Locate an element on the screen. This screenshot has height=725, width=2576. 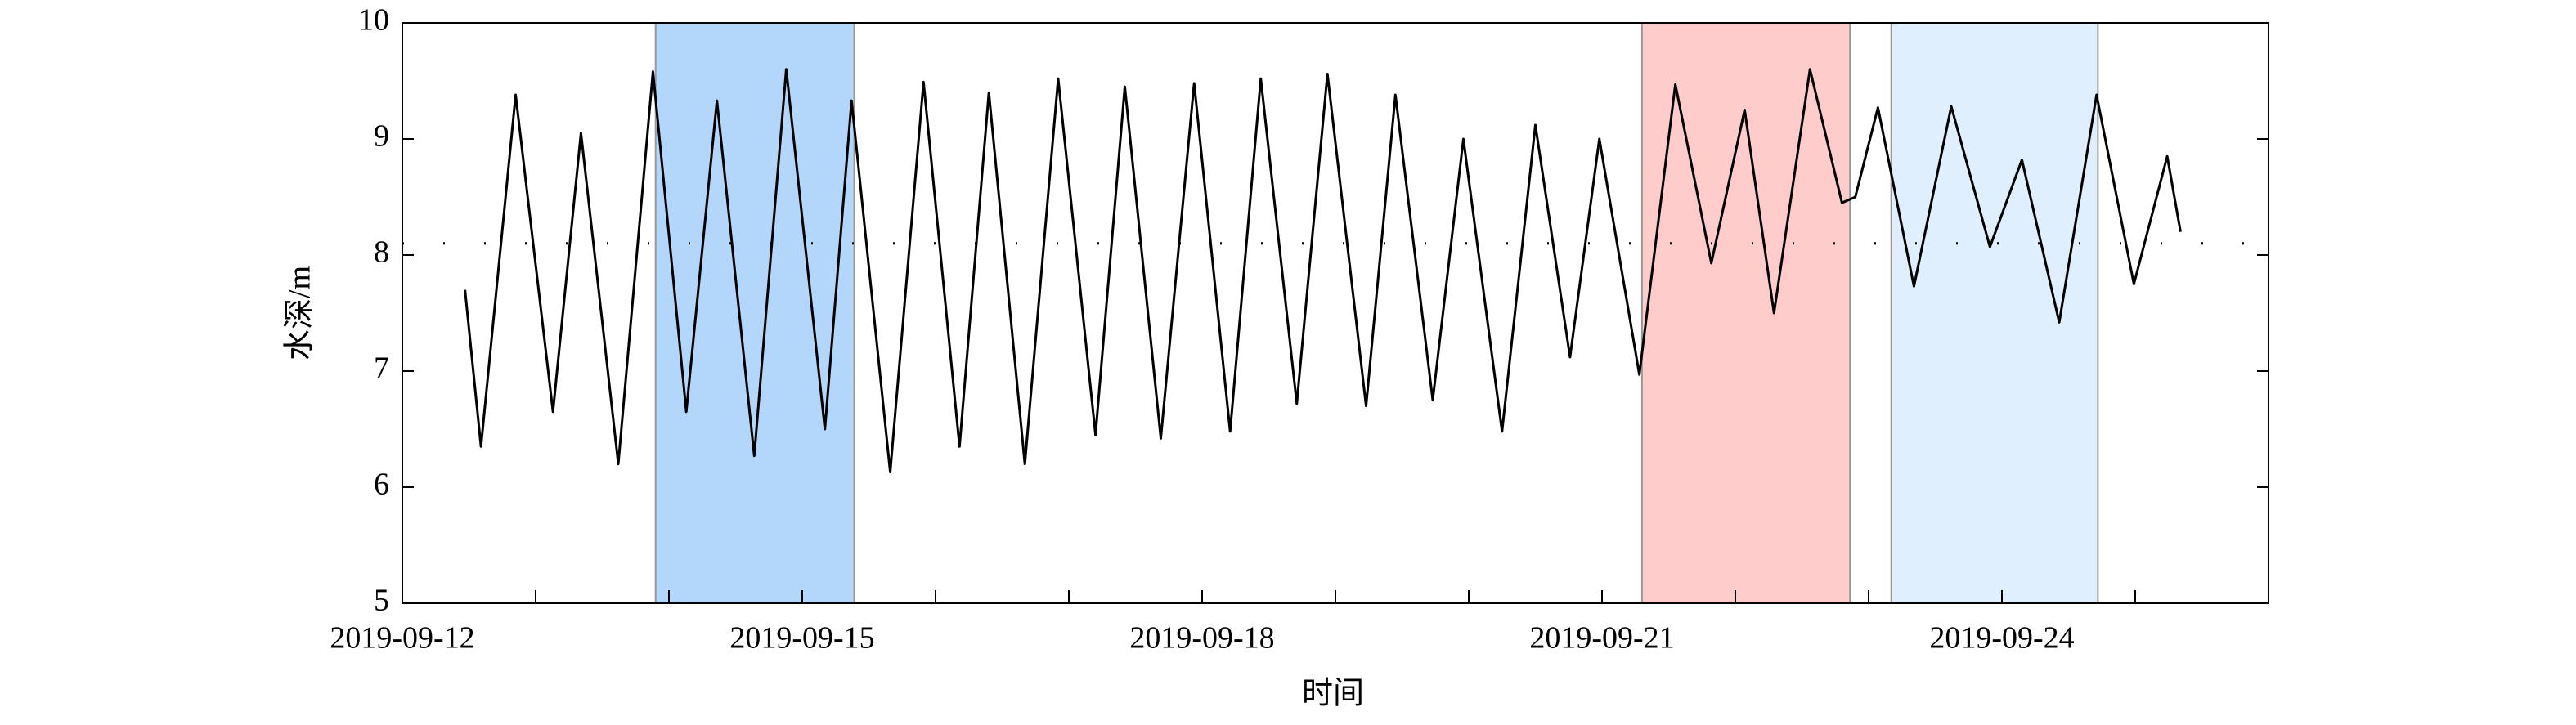
y-tick-label: 9 is located at coordinates (382, 137).